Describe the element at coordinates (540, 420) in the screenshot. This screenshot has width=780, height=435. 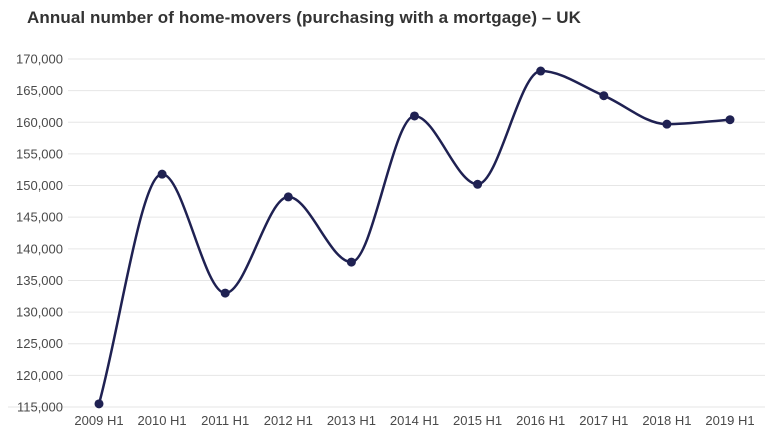
I see `x-axis-tick-label: 2016 H1` at that location.